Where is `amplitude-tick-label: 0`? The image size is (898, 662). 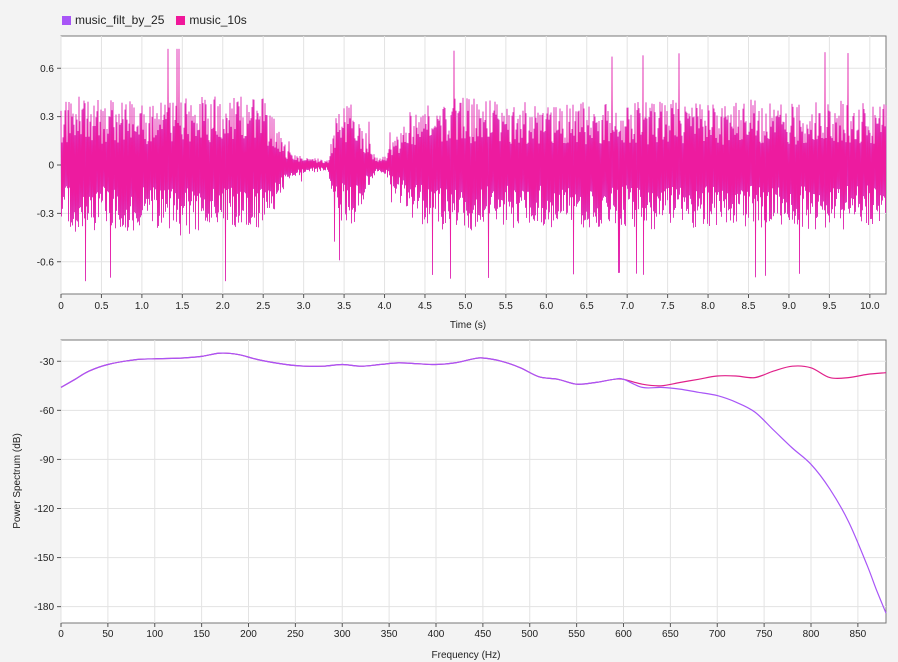
amplitude-tick-label: 0 is located at coordinates (51, 166).